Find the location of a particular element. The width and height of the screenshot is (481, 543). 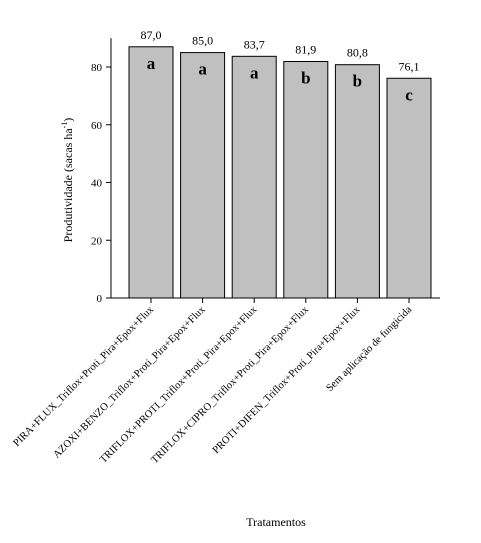

y-axis-title: Produtividade (sacas ha-1) is located at coordinates (67, 180).